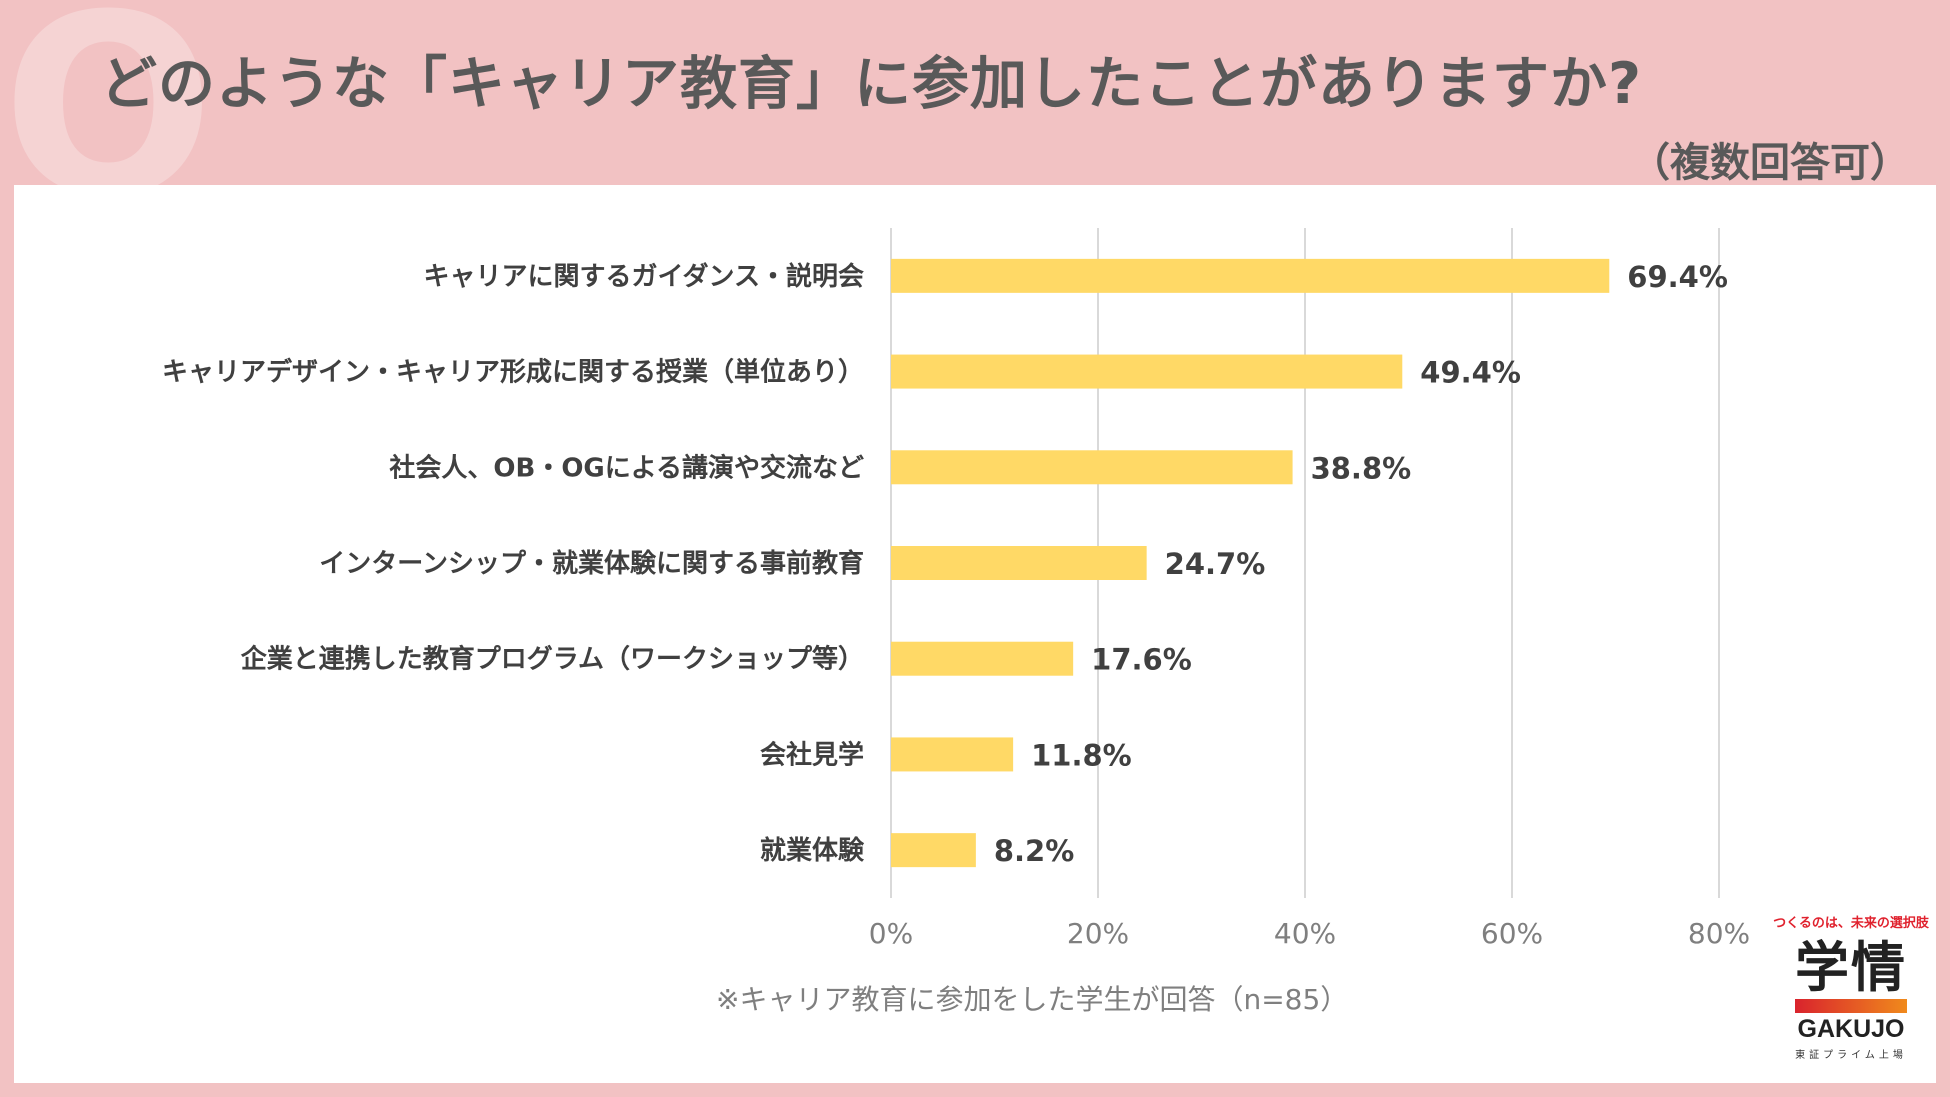 The height and width of the screenshot is (1097, 1950). What do you see at coordinates (1851, 1029) in the screenshot?
I see `logo-name: GAKUJO` at bounding box center [1851, 1029].